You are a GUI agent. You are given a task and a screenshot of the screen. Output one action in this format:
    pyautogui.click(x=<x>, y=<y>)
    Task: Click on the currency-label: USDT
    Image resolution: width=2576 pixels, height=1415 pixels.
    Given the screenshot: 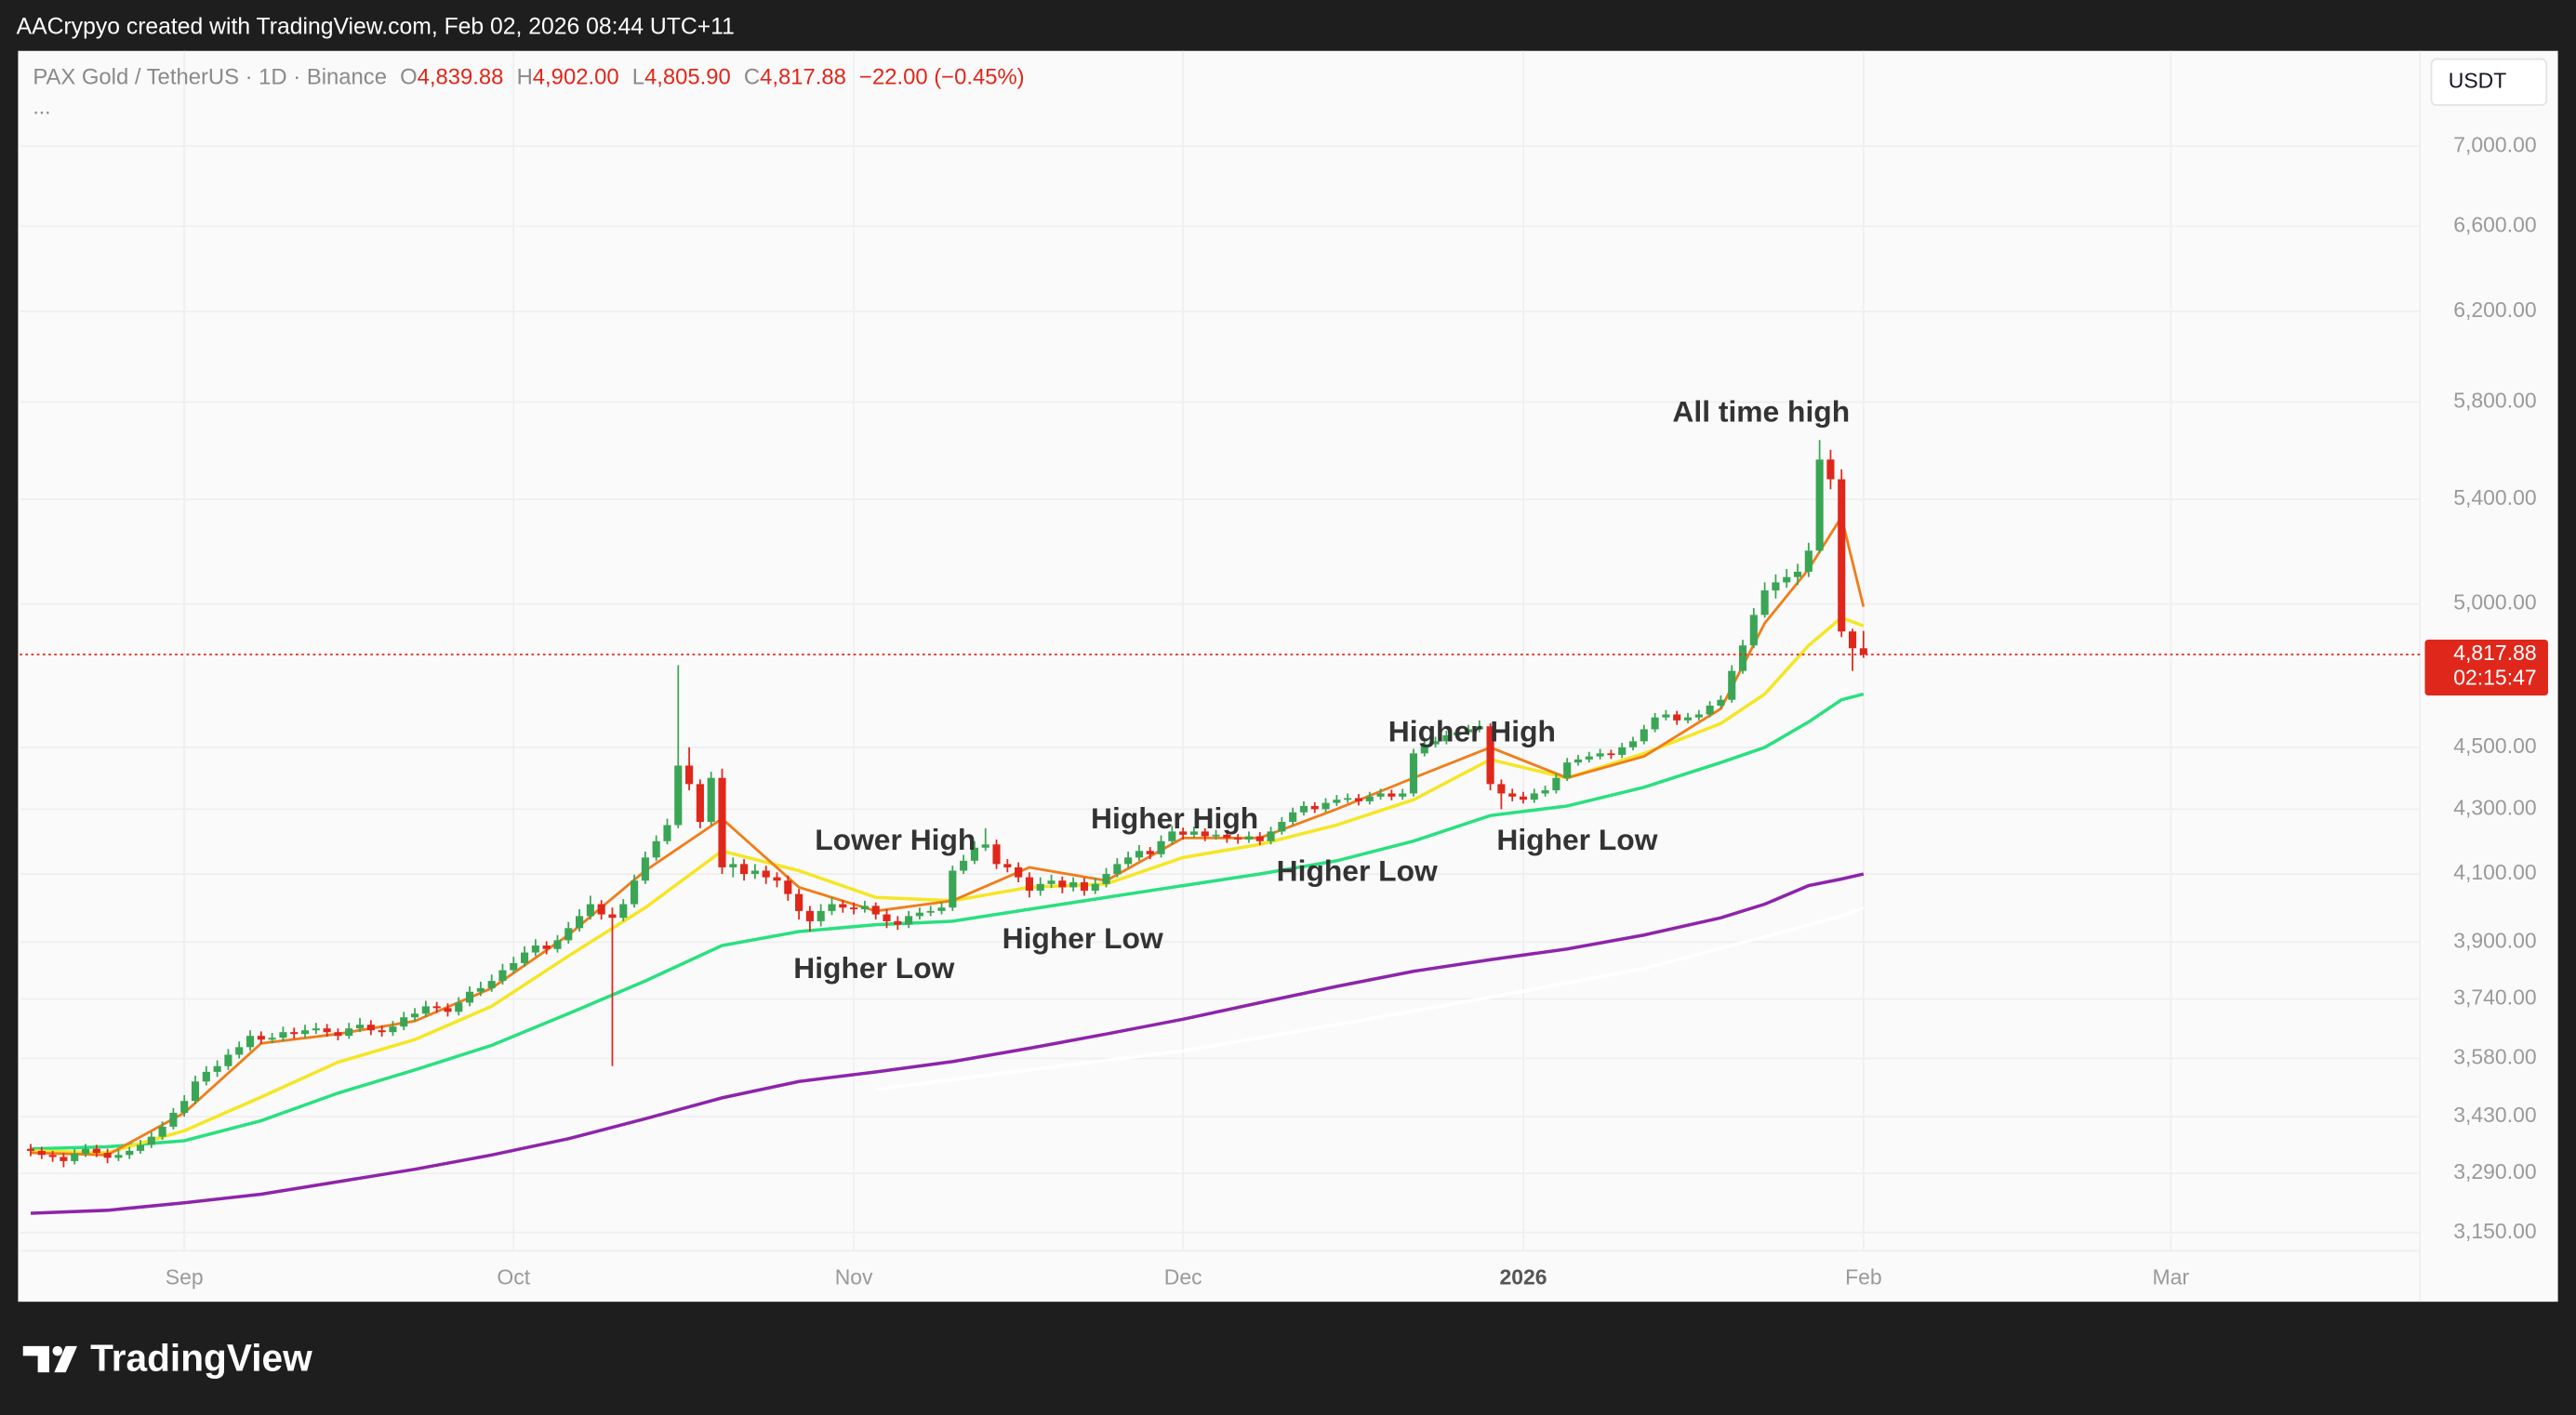 What is the action you would take?
    pyautogui.click(x=2477, y=80)
    